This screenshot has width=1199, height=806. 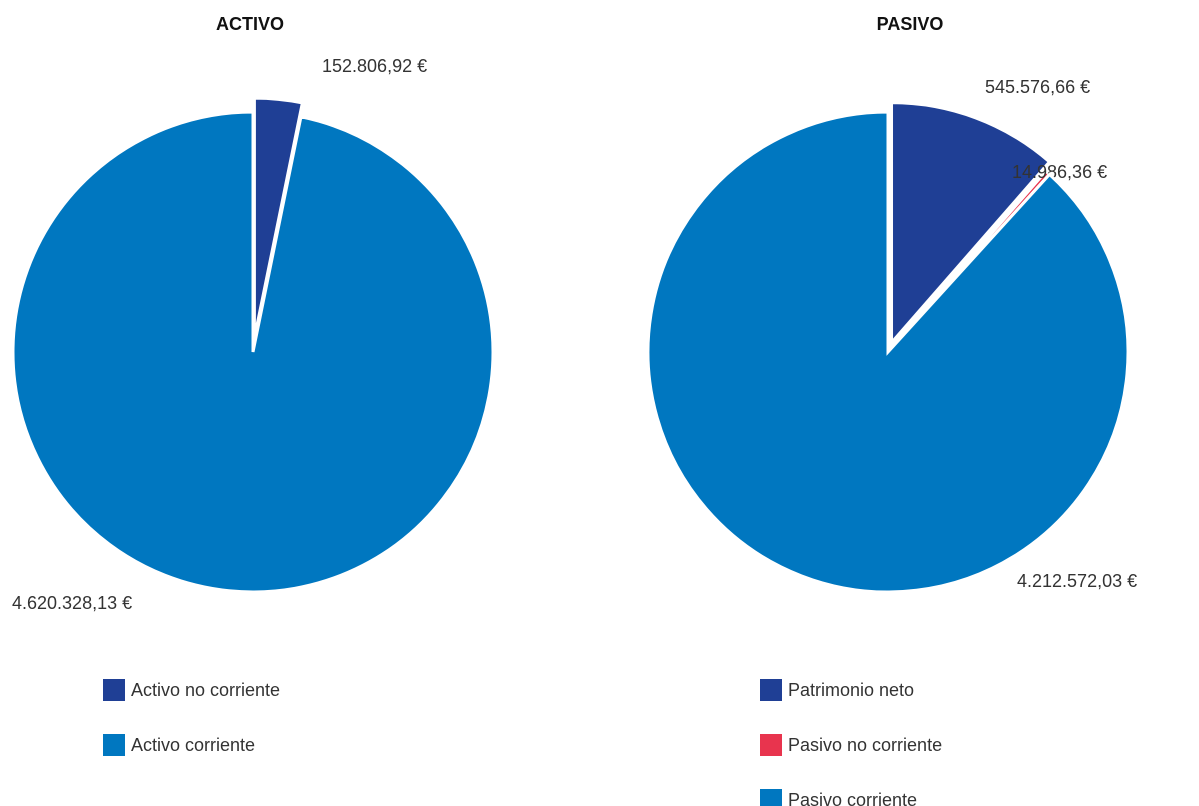 I want to click on data-label: 4.212.572,03 €, so click(x=1077, y=581).